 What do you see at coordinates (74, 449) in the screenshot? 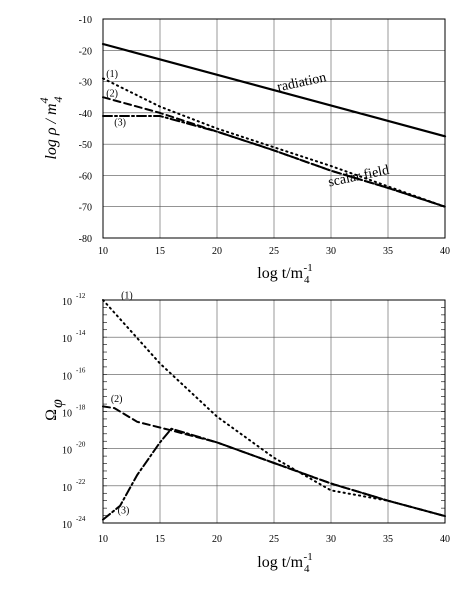
I see `y-tick-label: 10-20` at bounding box center [74, 449].